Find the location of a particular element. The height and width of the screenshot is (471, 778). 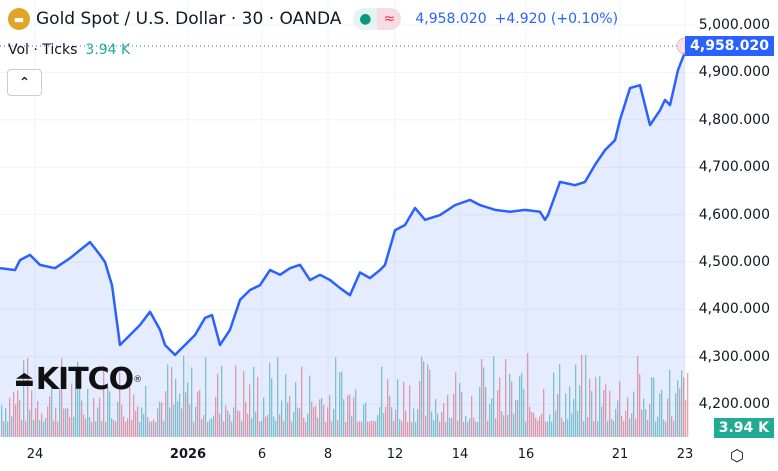

symbol-title: Gold Spot / U.S. Dollar · 30 · OANDA is located at coordinates (189, 19).